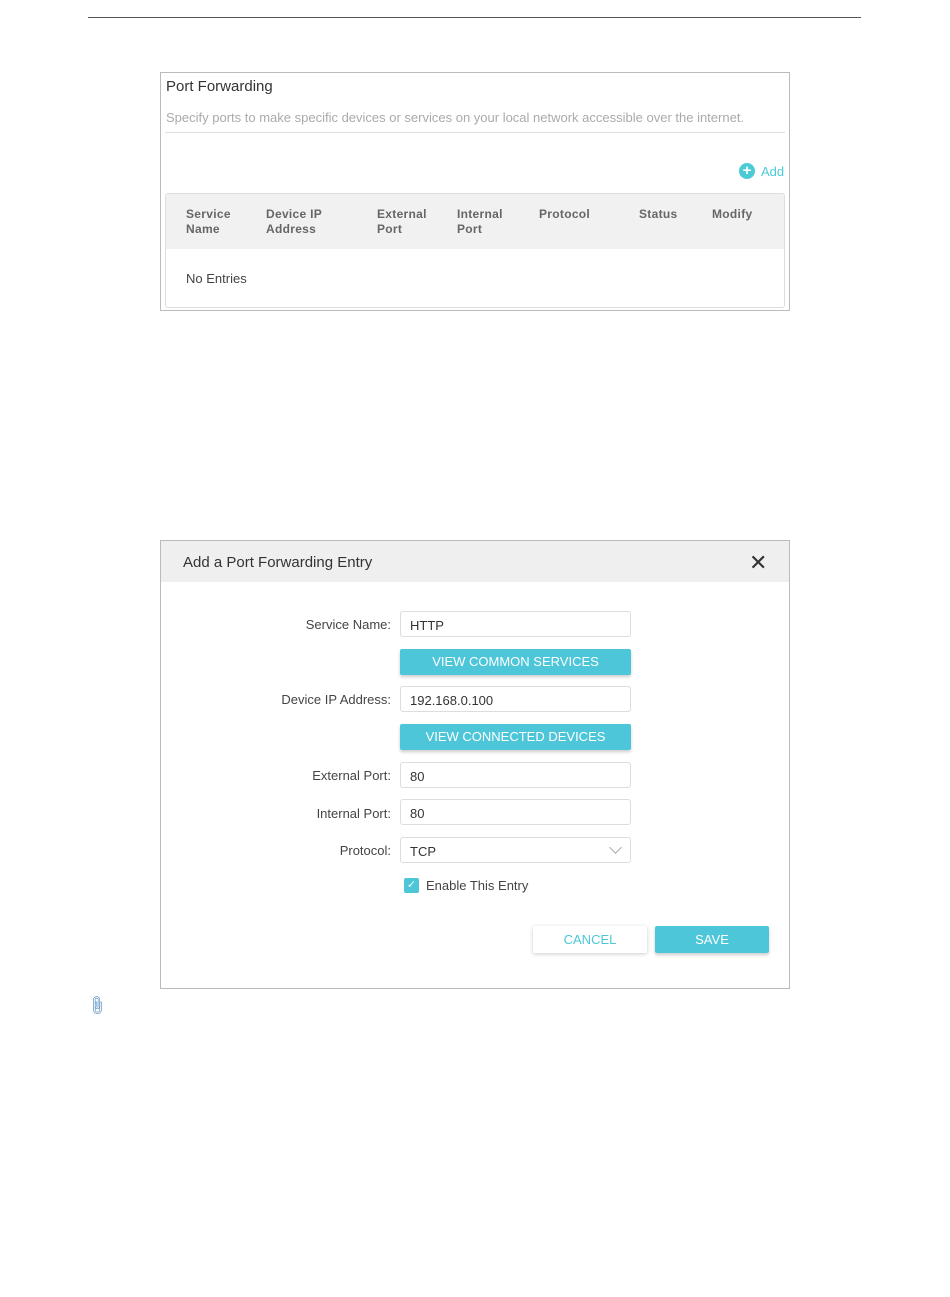  Describe the element at coordinates (475, 561) in the screenshot. I see `dialog-header` at that location.